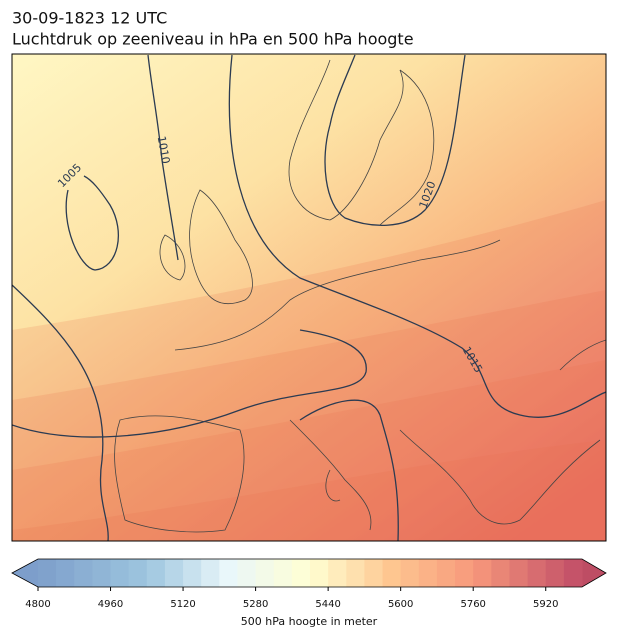  What do you see at coordinates (472, 604) in the screenshot?
I see `colorbar-tick-label: 5760` at bounding box center [472, 604].